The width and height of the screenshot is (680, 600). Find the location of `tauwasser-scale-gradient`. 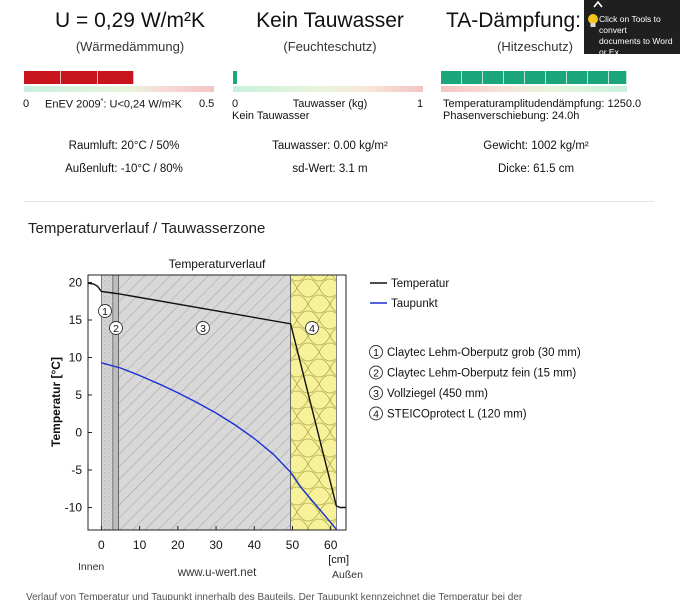

tauwasser-scale-gradient is located at coordinates (328, 89).